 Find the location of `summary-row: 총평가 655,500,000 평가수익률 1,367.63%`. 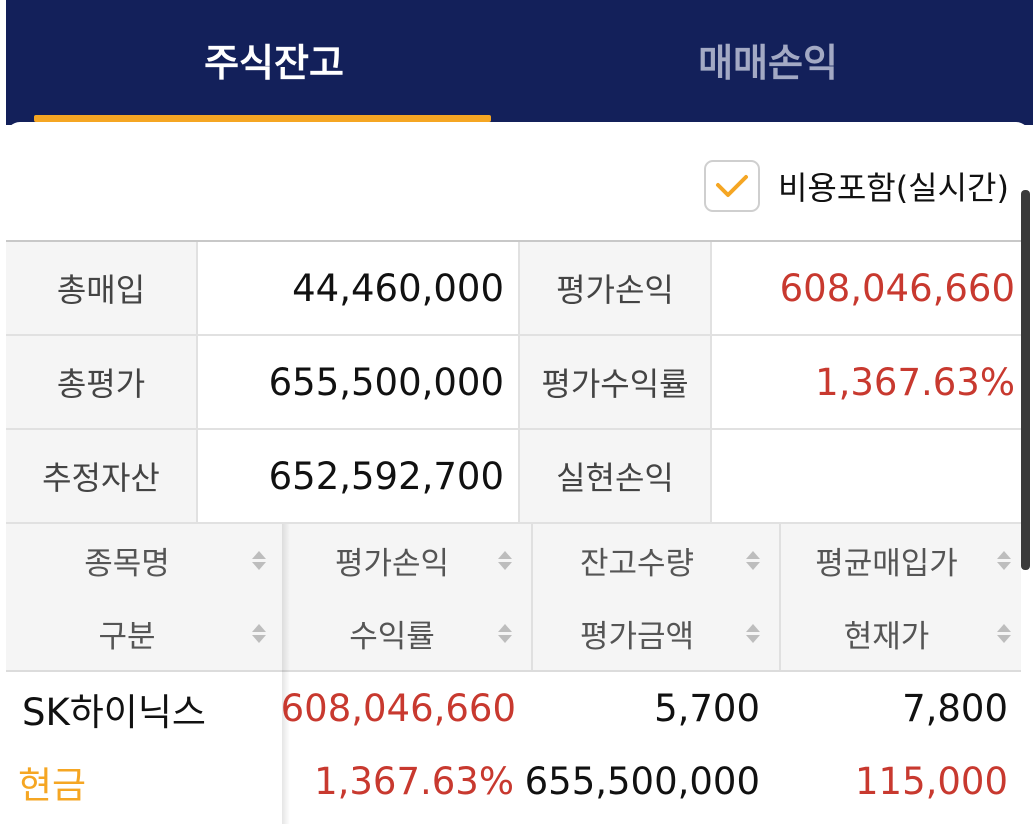

summary-row: 총평가 655,500,000 평가수익률 1,367.63% is located at coordinates (513, 383).